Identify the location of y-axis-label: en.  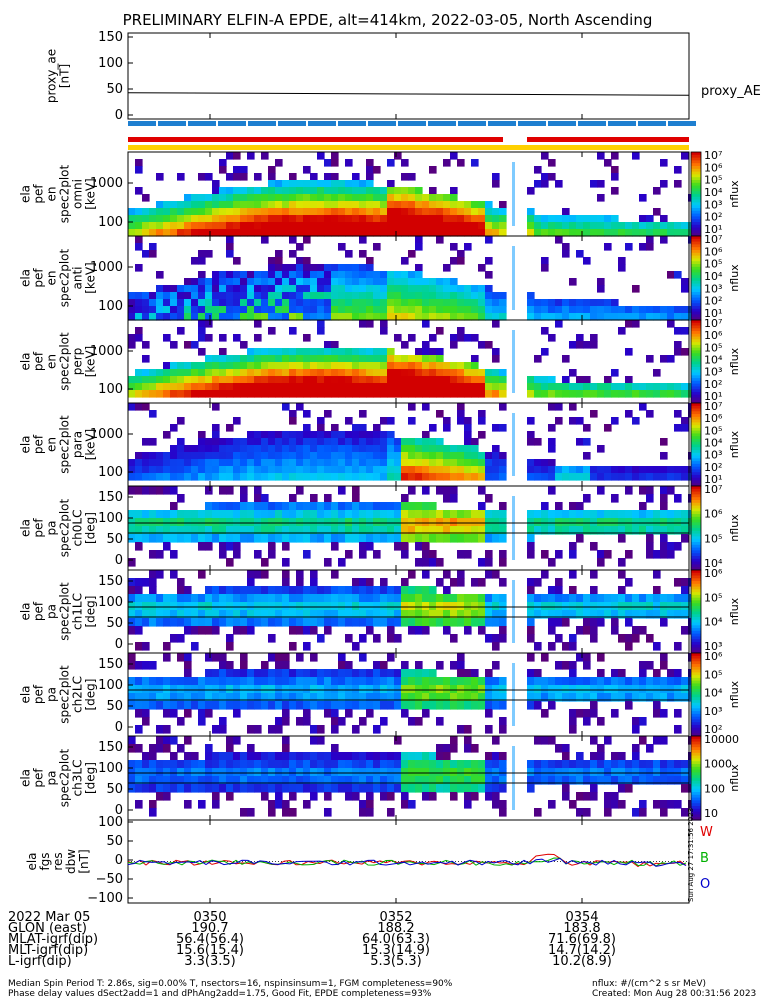
(52, 361).